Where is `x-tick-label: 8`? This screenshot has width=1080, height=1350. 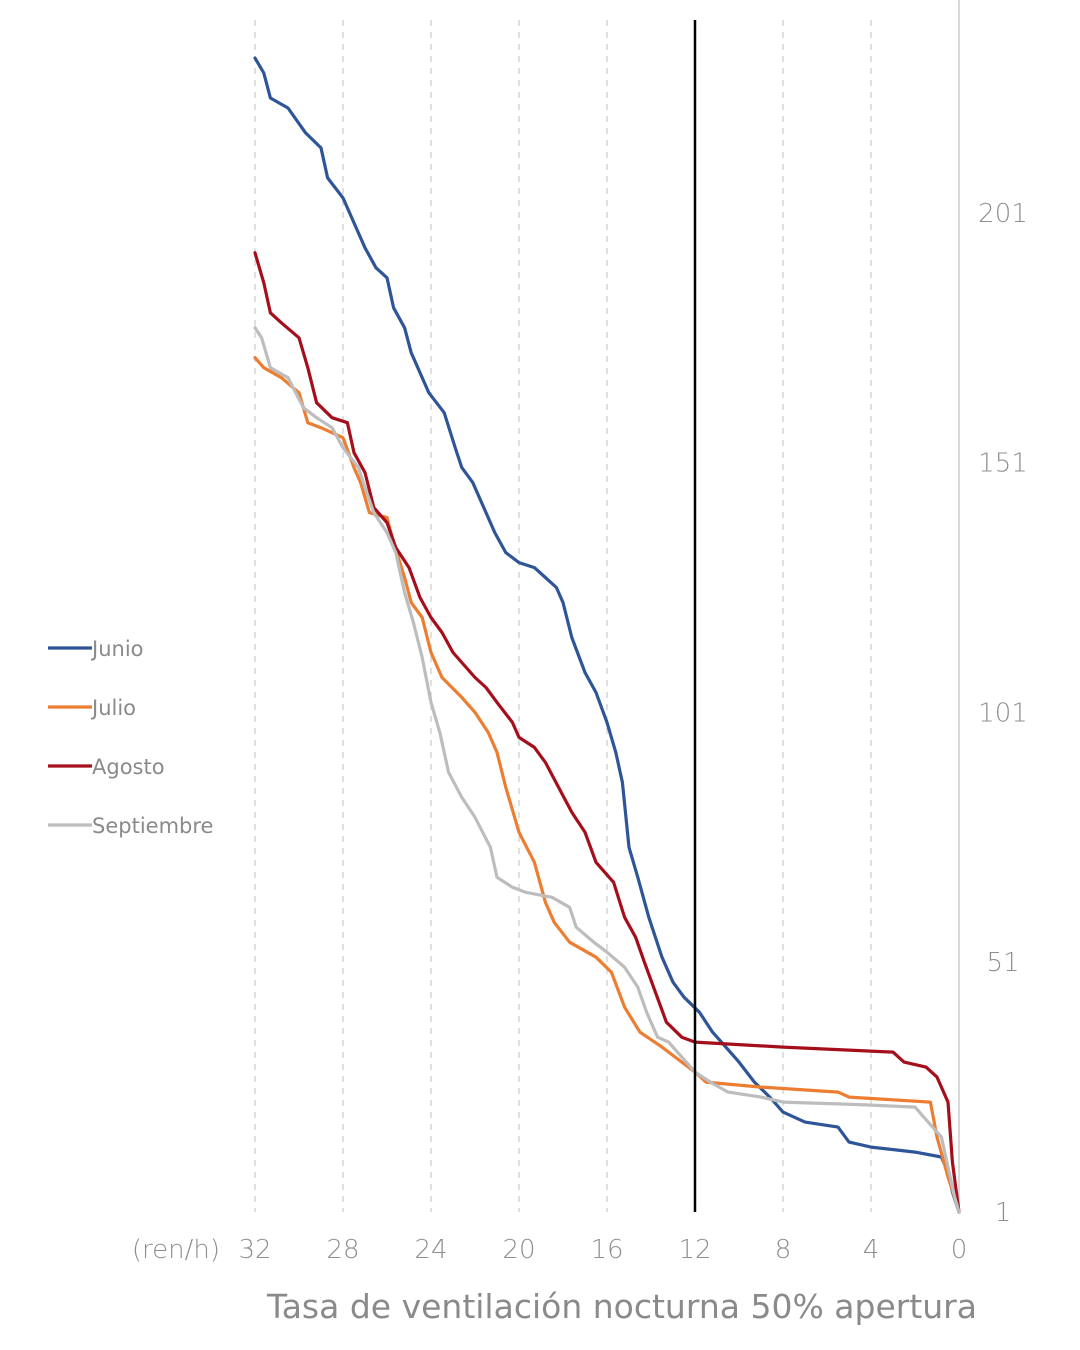
x-tick-label: 8 is located at coordinates (783, 1250).